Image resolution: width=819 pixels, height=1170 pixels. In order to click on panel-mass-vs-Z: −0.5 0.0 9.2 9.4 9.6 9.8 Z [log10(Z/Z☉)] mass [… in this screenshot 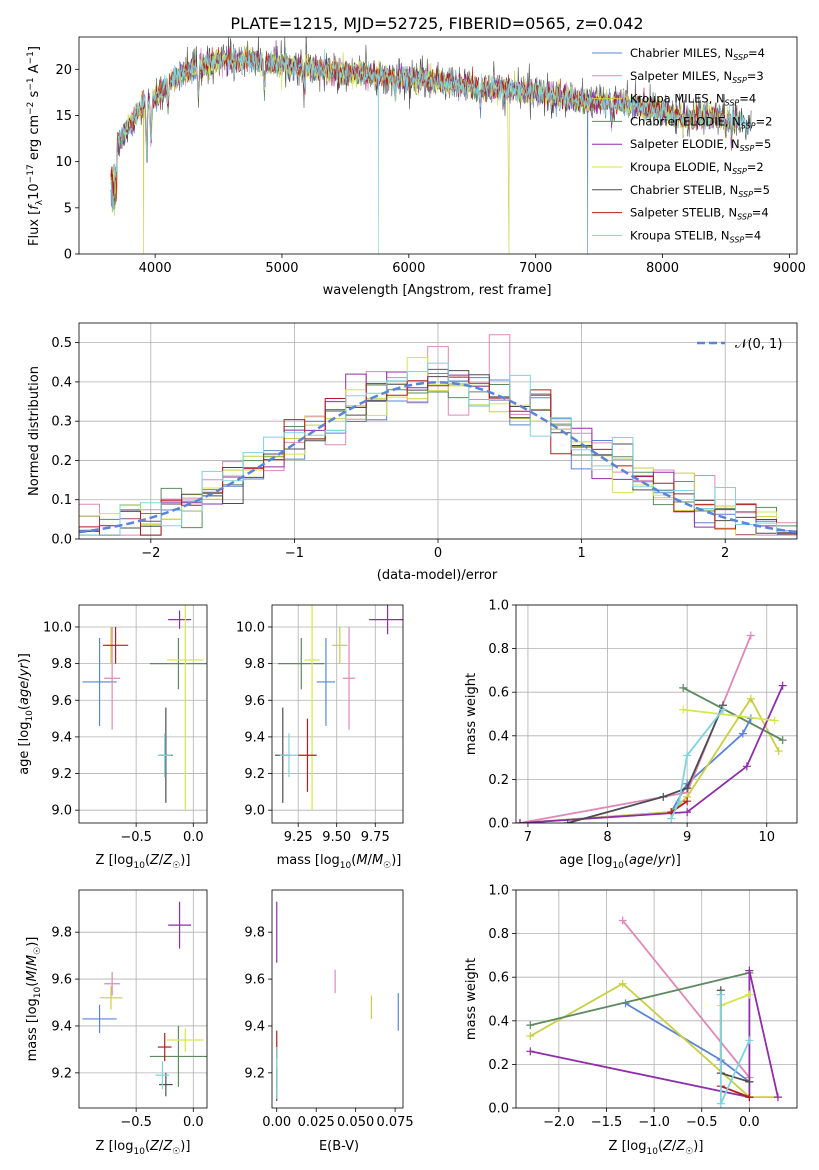, I will do `click(116, 1023)`.